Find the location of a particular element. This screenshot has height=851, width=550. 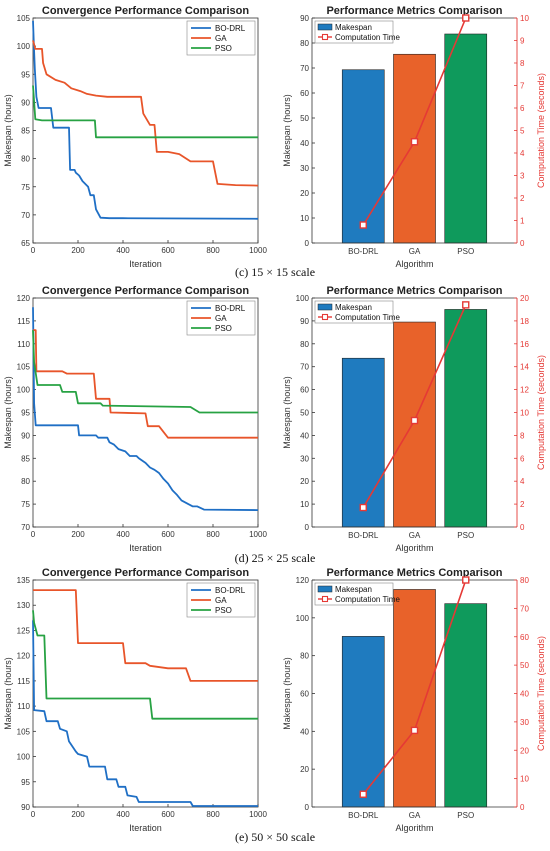

y-tick-label: 80 is located at coordinates (25, 481).